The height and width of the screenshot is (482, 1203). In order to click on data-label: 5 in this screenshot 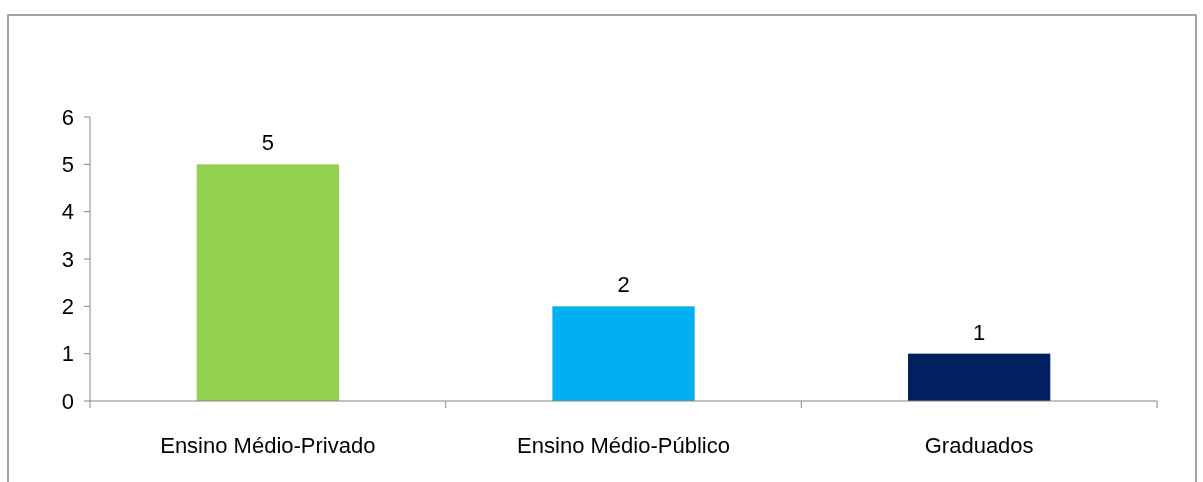, I will do `click(267, 143)`.